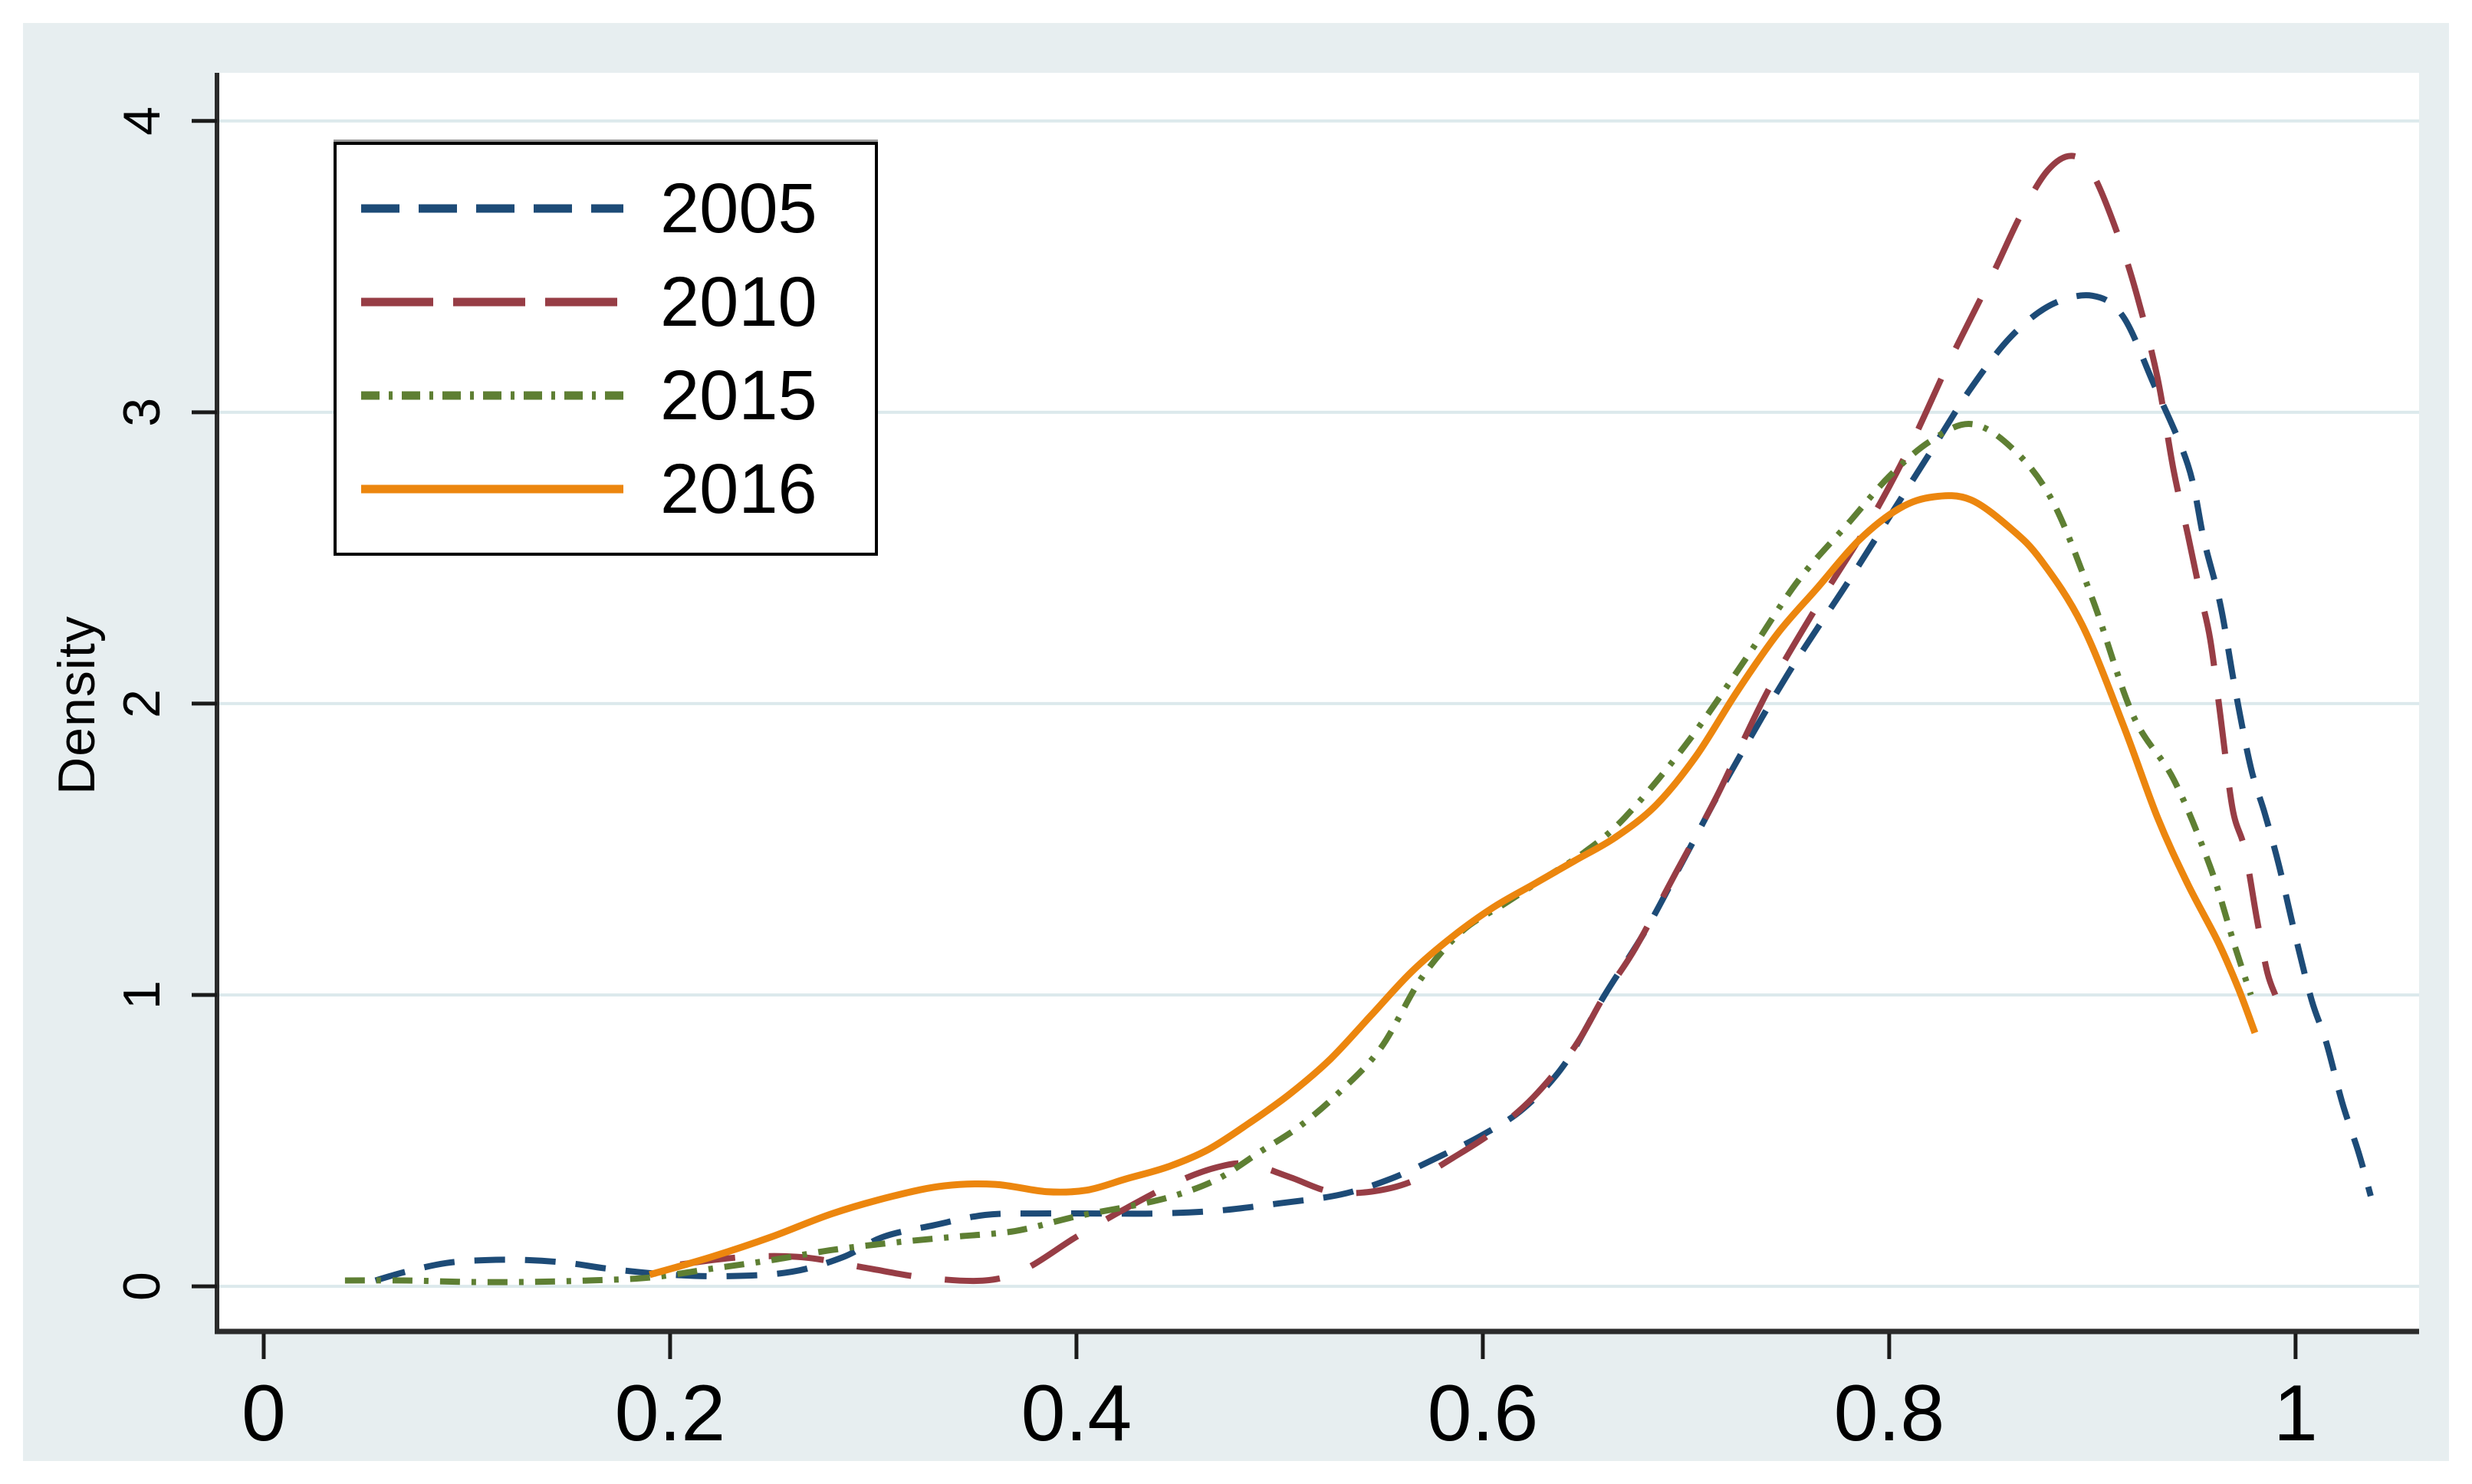  Describe the element at coordinates (1076, 1413) in the screenshot. I see `x-tick-label-0.4: 0.4` at that location.